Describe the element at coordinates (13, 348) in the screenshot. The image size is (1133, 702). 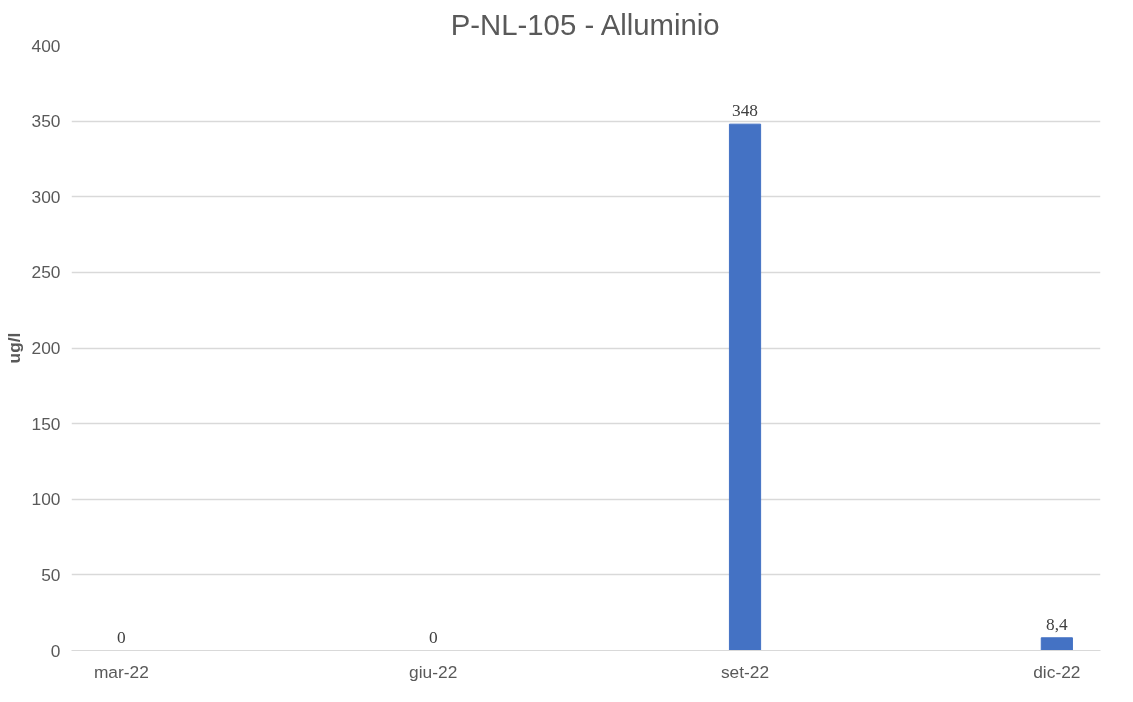
I see `y-axis-title: ug/l` at that location.